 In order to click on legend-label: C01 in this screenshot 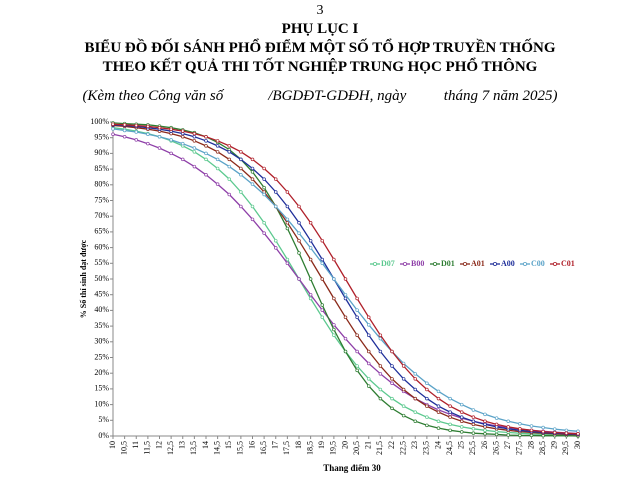, I will do `click(568, 263)`.